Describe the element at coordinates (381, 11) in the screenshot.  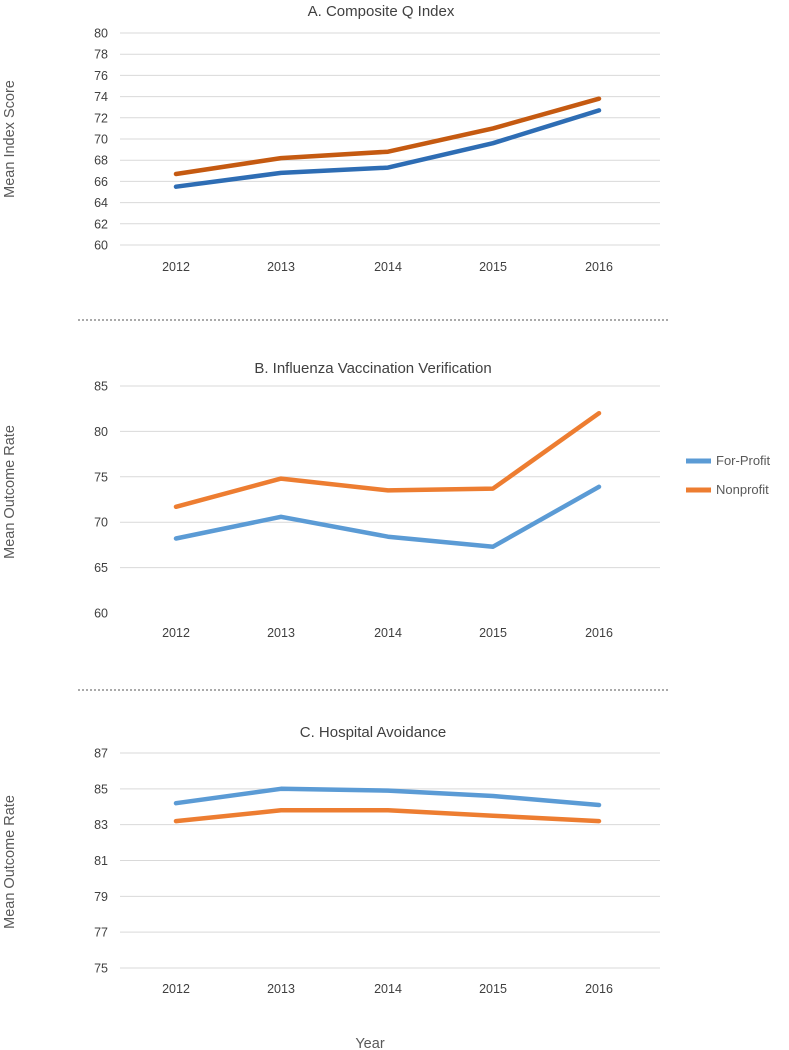
I see `panel-a-title: A. Composite Q Index` at that location.